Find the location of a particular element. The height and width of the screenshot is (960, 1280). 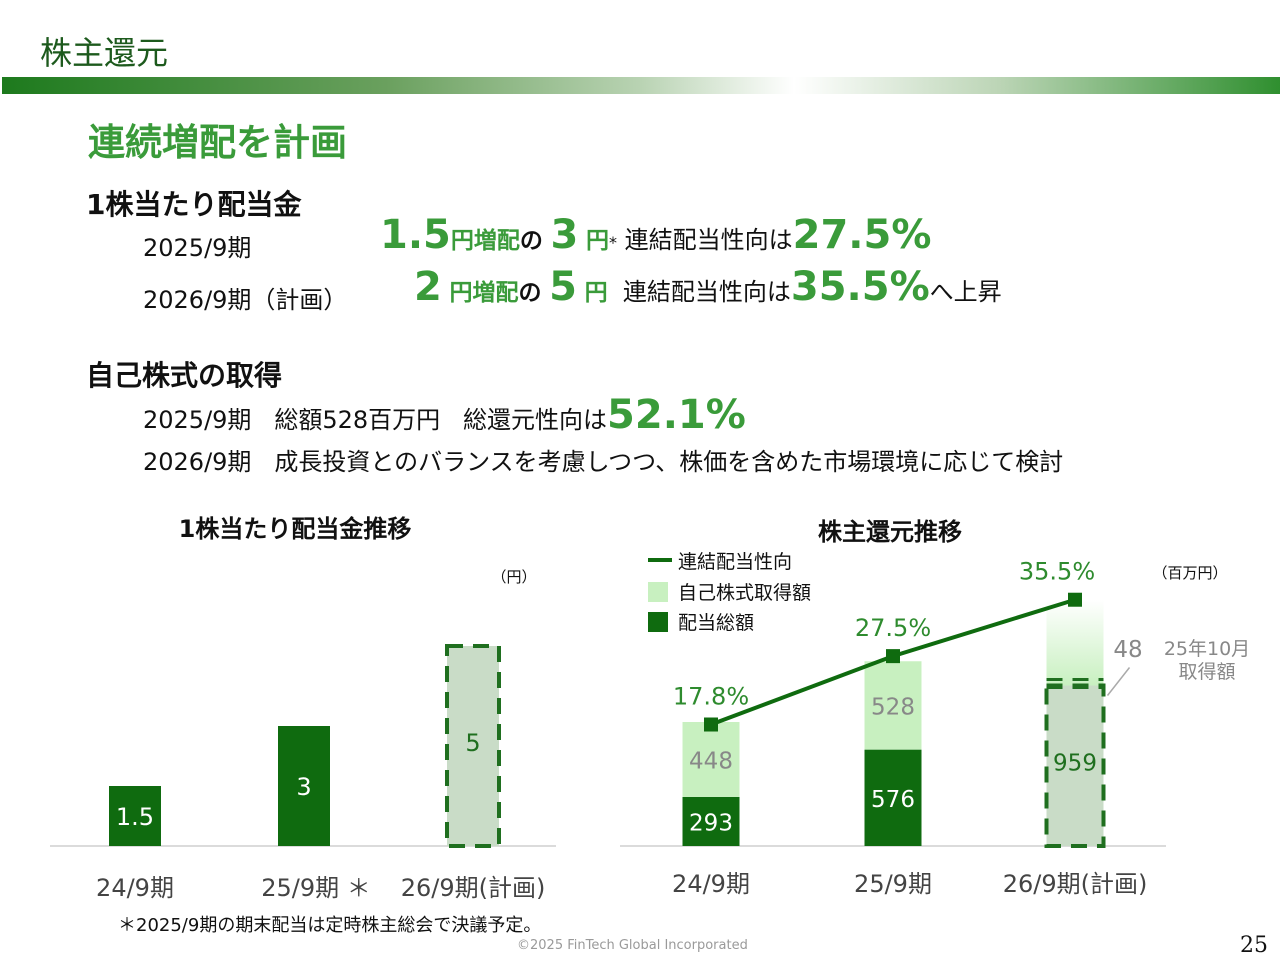

buyback-row1: 2025/9期 総額528百万円 総還元性向は52.1% is located at coordinates (444, 415).